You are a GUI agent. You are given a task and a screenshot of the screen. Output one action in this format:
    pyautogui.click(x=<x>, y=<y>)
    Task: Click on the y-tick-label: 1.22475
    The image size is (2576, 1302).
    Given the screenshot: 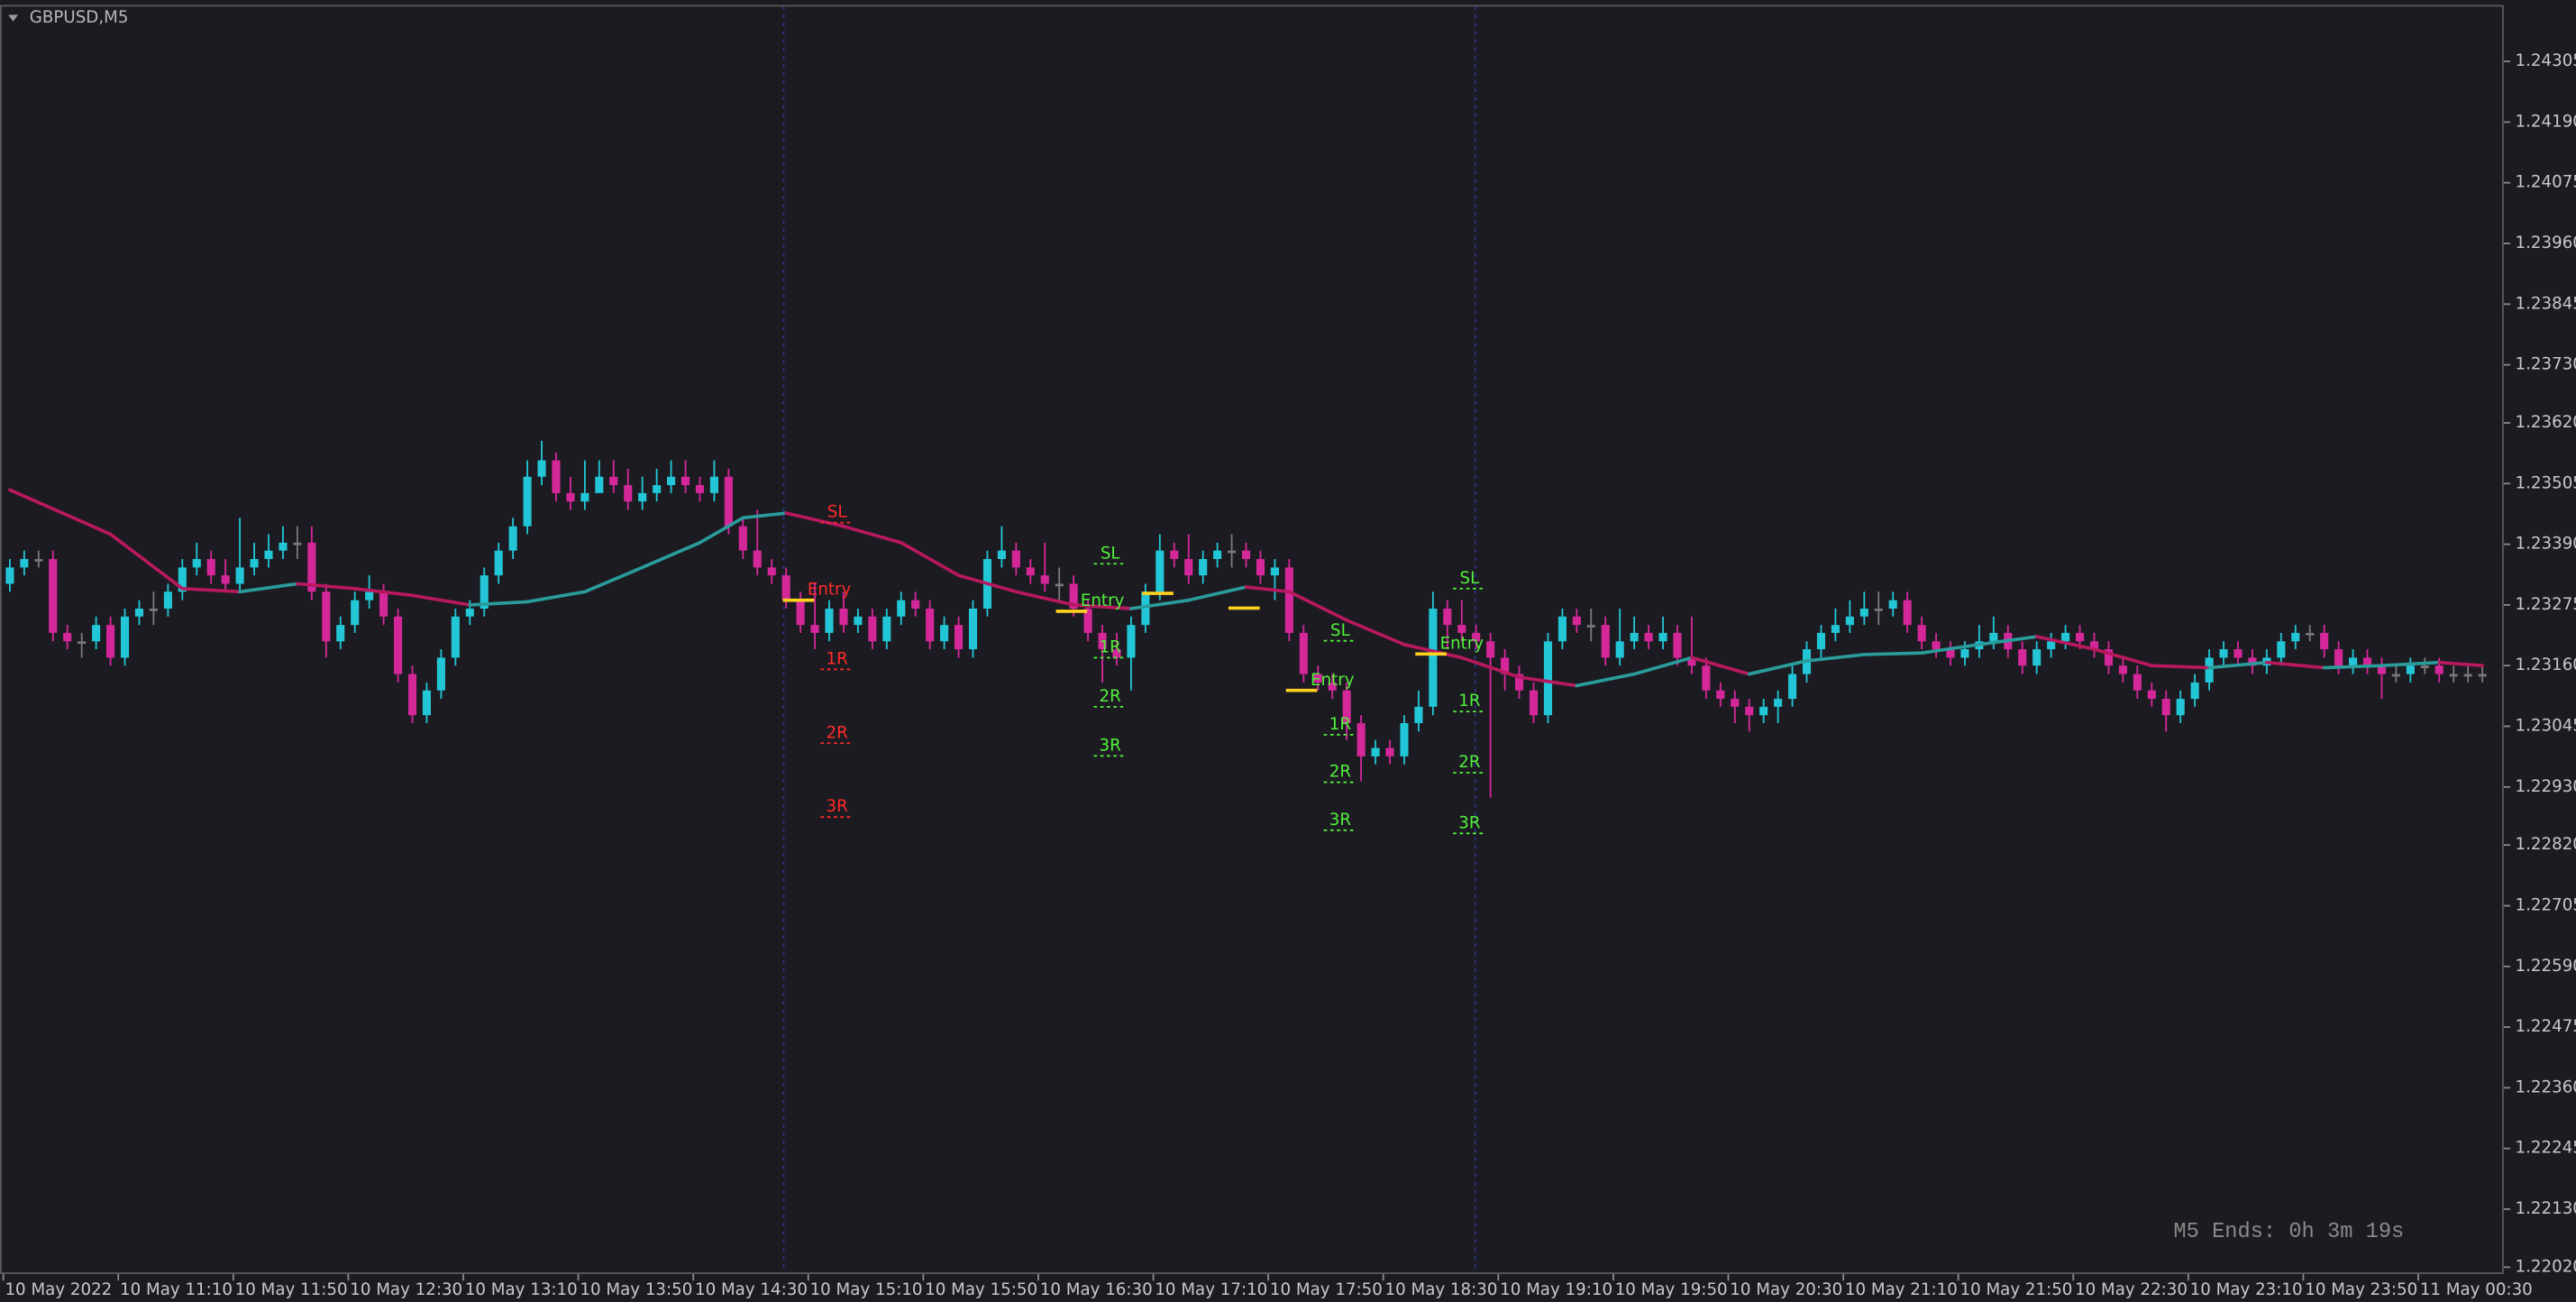 What is the action you would take?
    pyautogui.click(x=2546, y=1026)
    